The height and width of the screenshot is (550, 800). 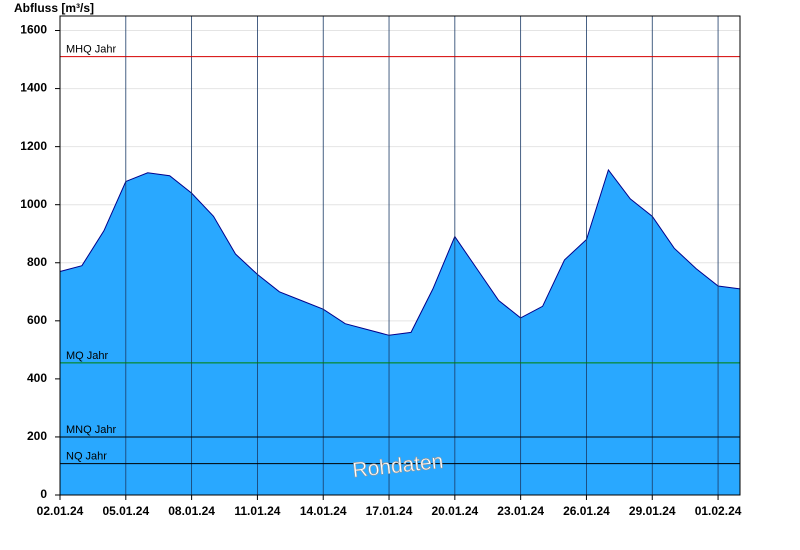 What do you see at coordinates (33, 204) in the screenshot?
I see `y-tick-label: 1000` at bounding box center [33, 204].